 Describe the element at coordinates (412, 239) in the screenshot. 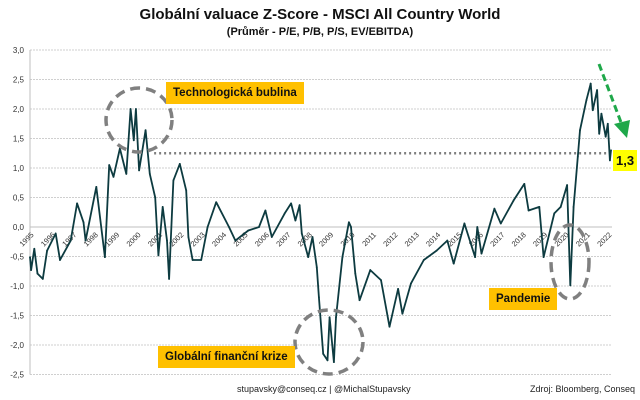

I see `x-tick-label: 2013` at that location.